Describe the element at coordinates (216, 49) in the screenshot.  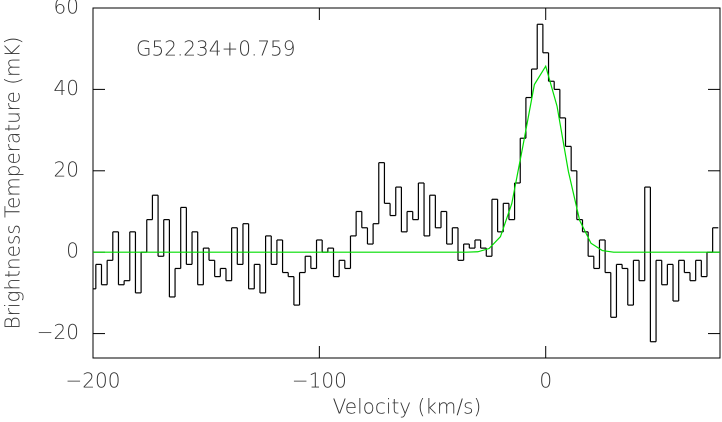
I see `annotation: G52.234+0.759` at that location.